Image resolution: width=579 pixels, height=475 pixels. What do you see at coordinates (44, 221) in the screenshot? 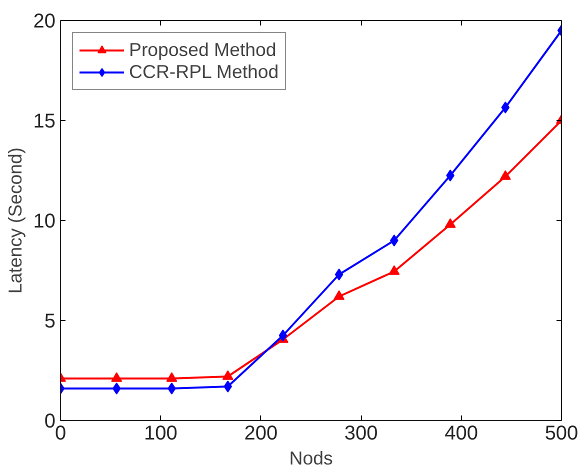
I see `y-tick-label: 10` at bounding box center [44, 221].